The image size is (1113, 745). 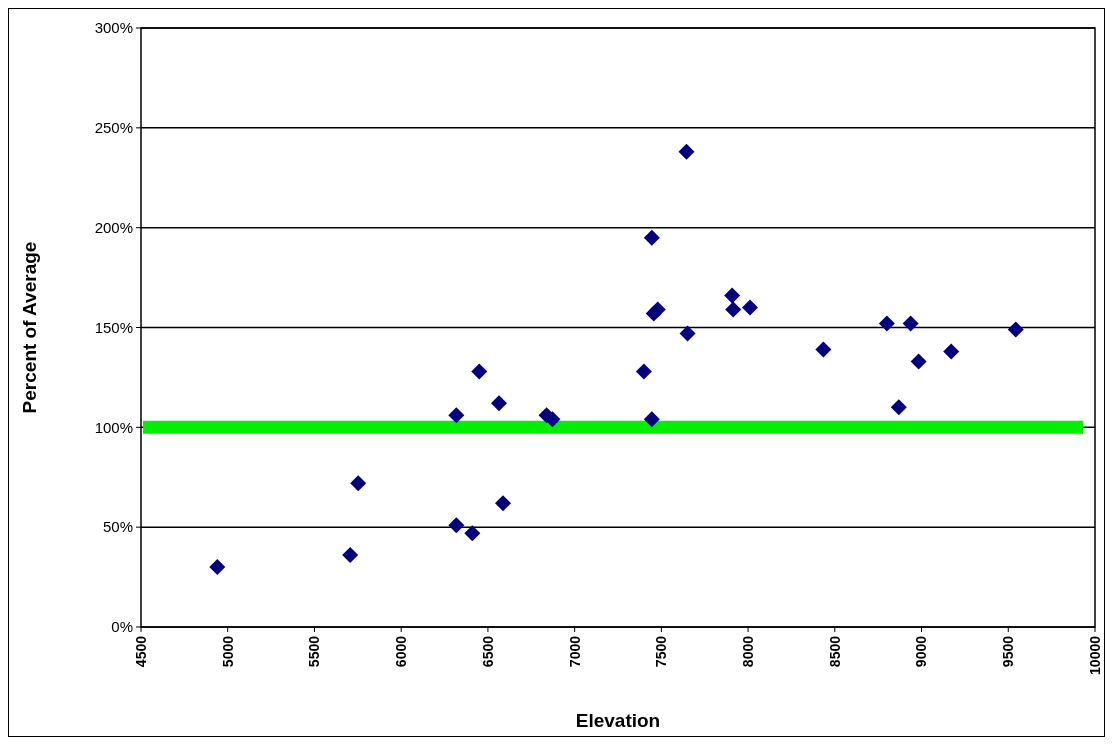 I want to click on y-tick-label: 300%, so click(x=113, y=28).